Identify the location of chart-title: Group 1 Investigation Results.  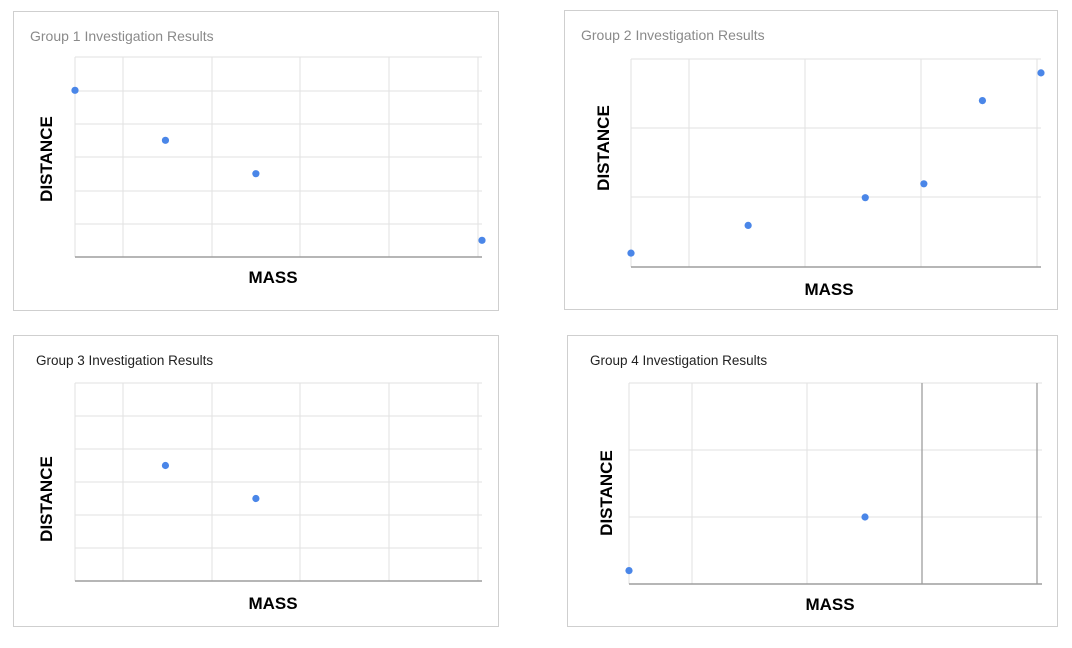
(122, 36).